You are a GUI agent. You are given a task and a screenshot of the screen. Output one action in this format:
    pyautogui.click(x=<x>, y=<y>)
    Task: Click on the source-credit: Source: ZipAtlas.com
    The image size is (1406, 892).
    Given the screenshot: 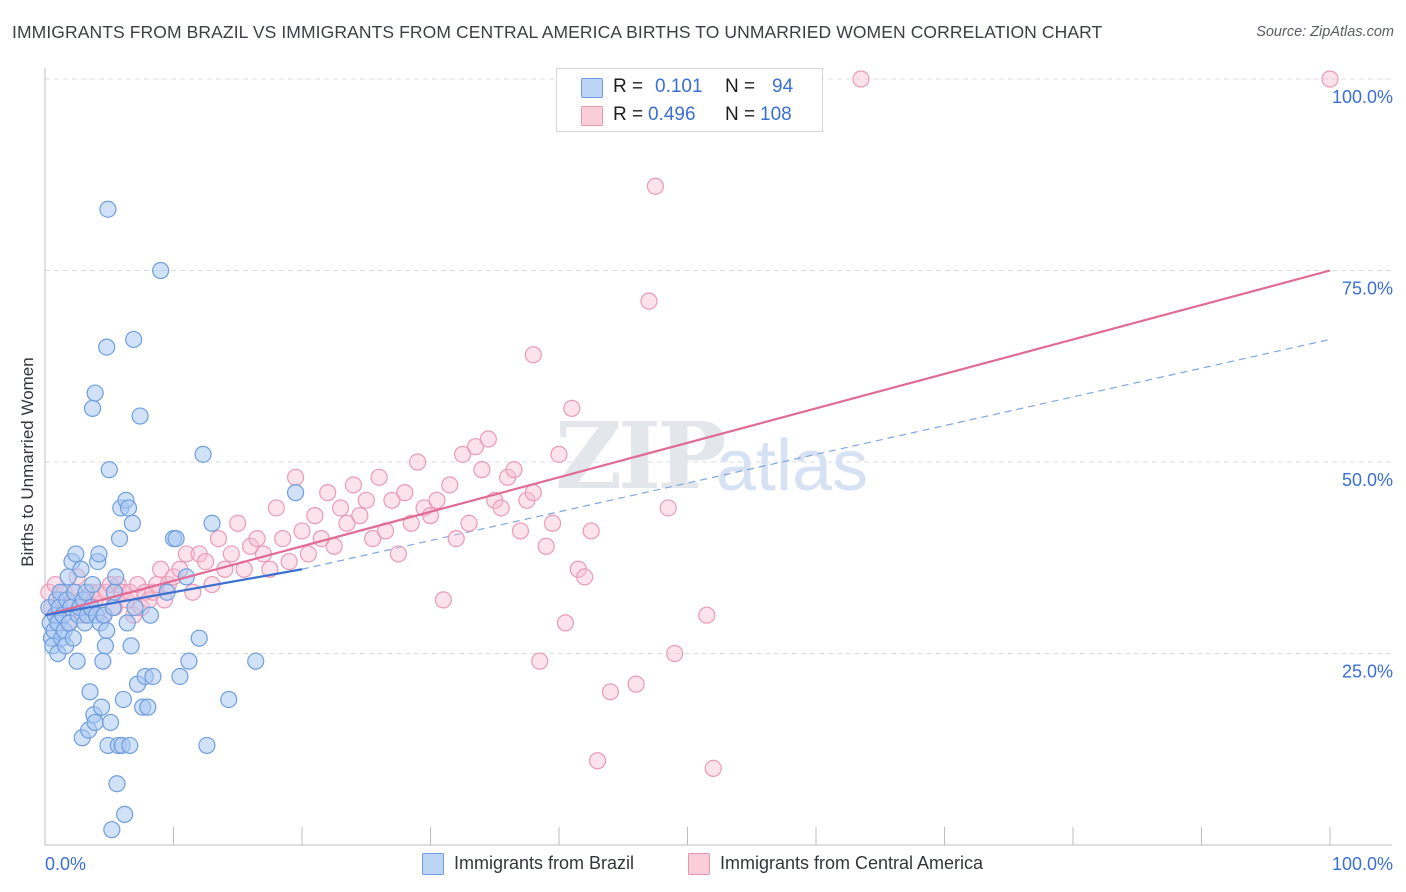 What is the action you would take?
    pyautogui.click(x=1325, y=32)
    